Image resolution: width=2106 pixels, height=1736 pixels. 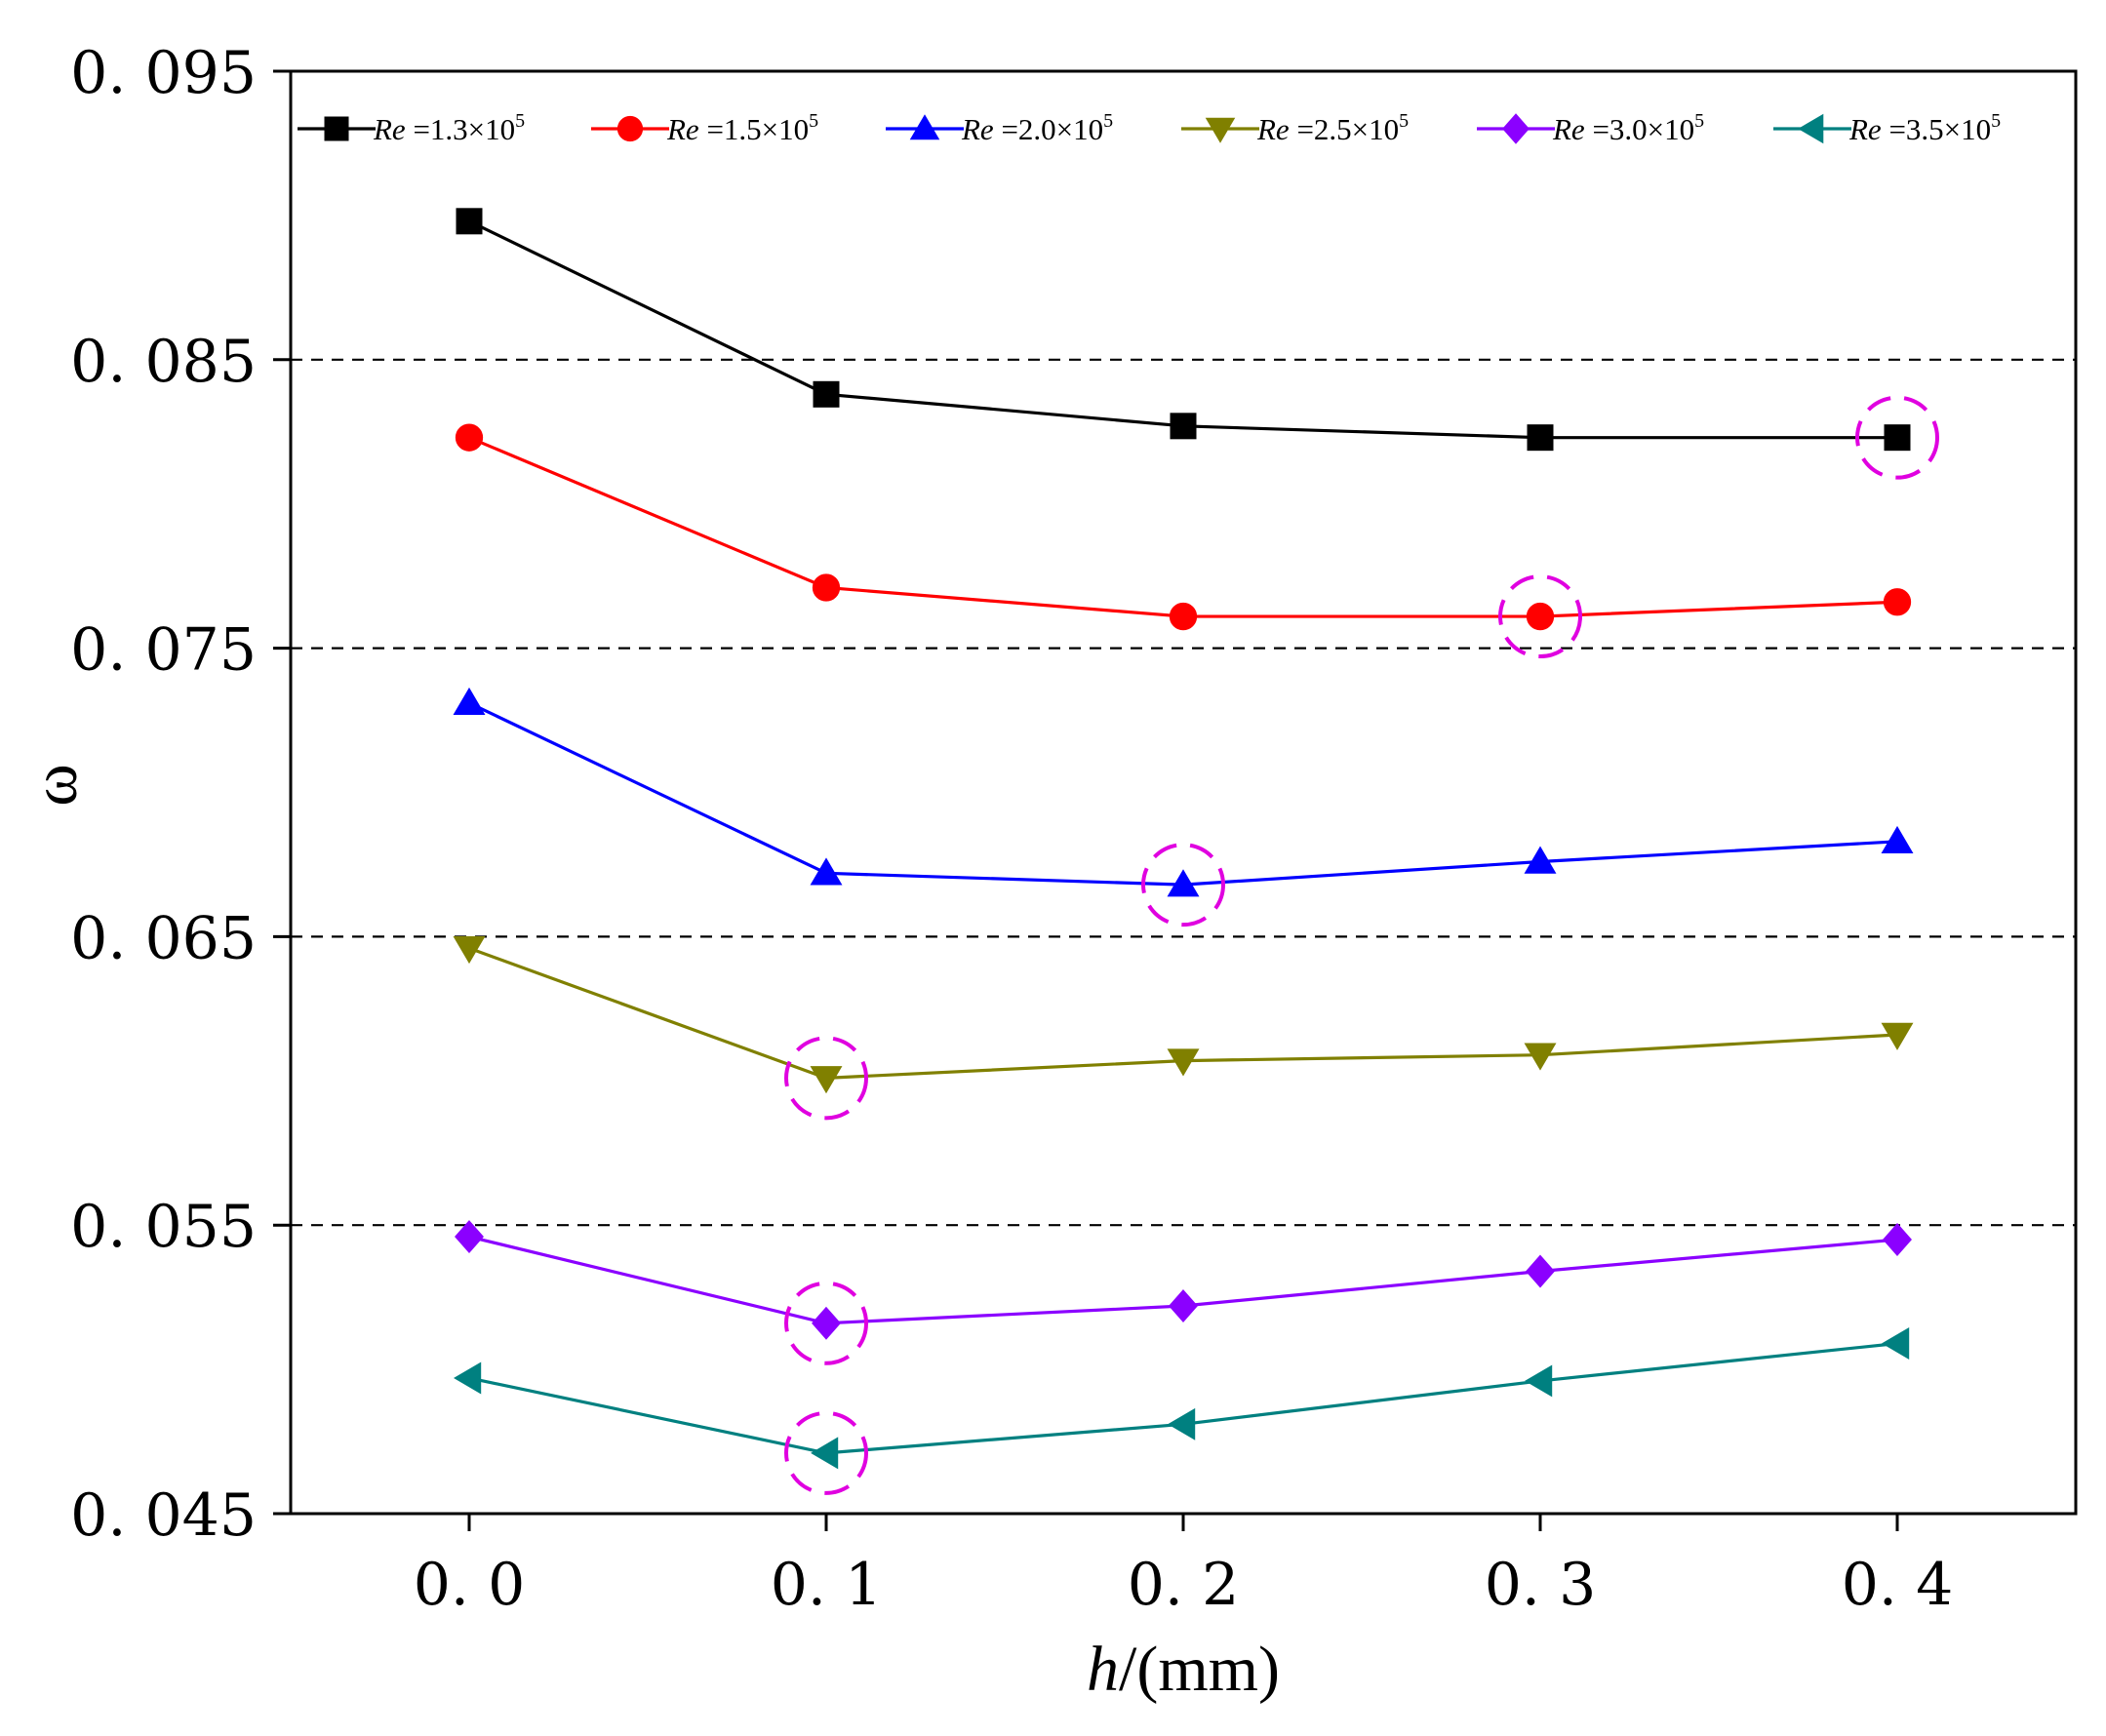 I want to click on legend-item-2: Re =2.0×105, so click(x=999, y=128).